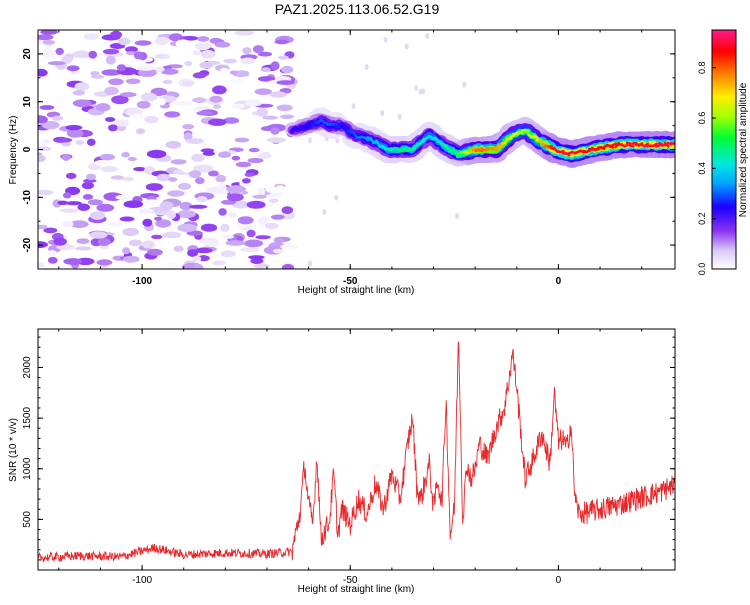  I want to click on snr-y-tick-label: 1000, so click(27, 468).